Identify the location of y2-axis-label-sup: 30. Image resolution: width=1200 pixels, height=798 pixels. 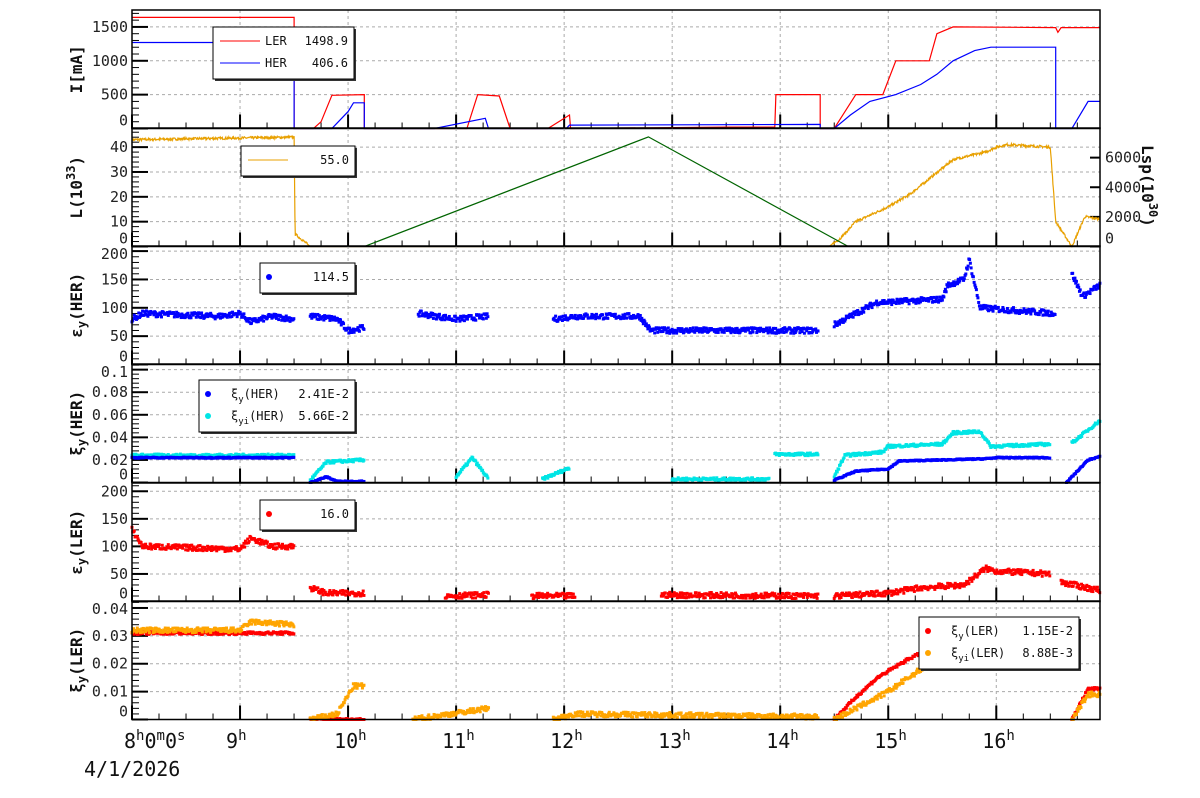
(1153, 210).